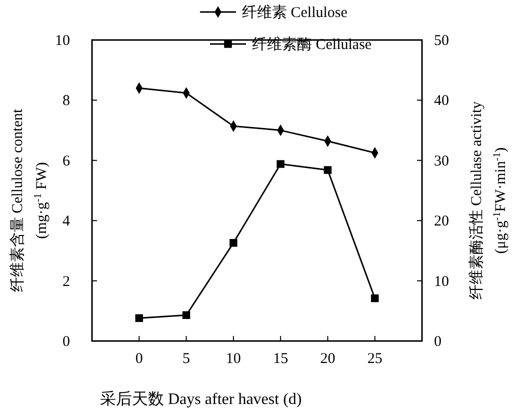 Image resolution: width=521 pixels, height=416 pixels. I want to click on y-tick-label: 10, so click(62, 41).